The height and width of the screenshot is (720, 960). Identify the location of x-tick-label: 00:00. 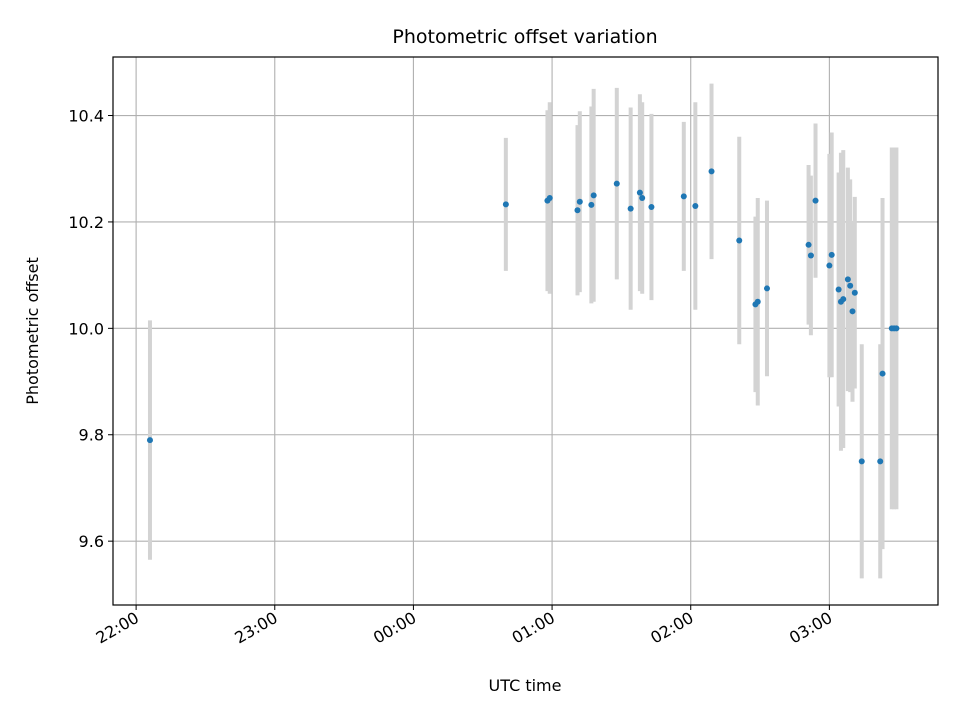
(394, 628).